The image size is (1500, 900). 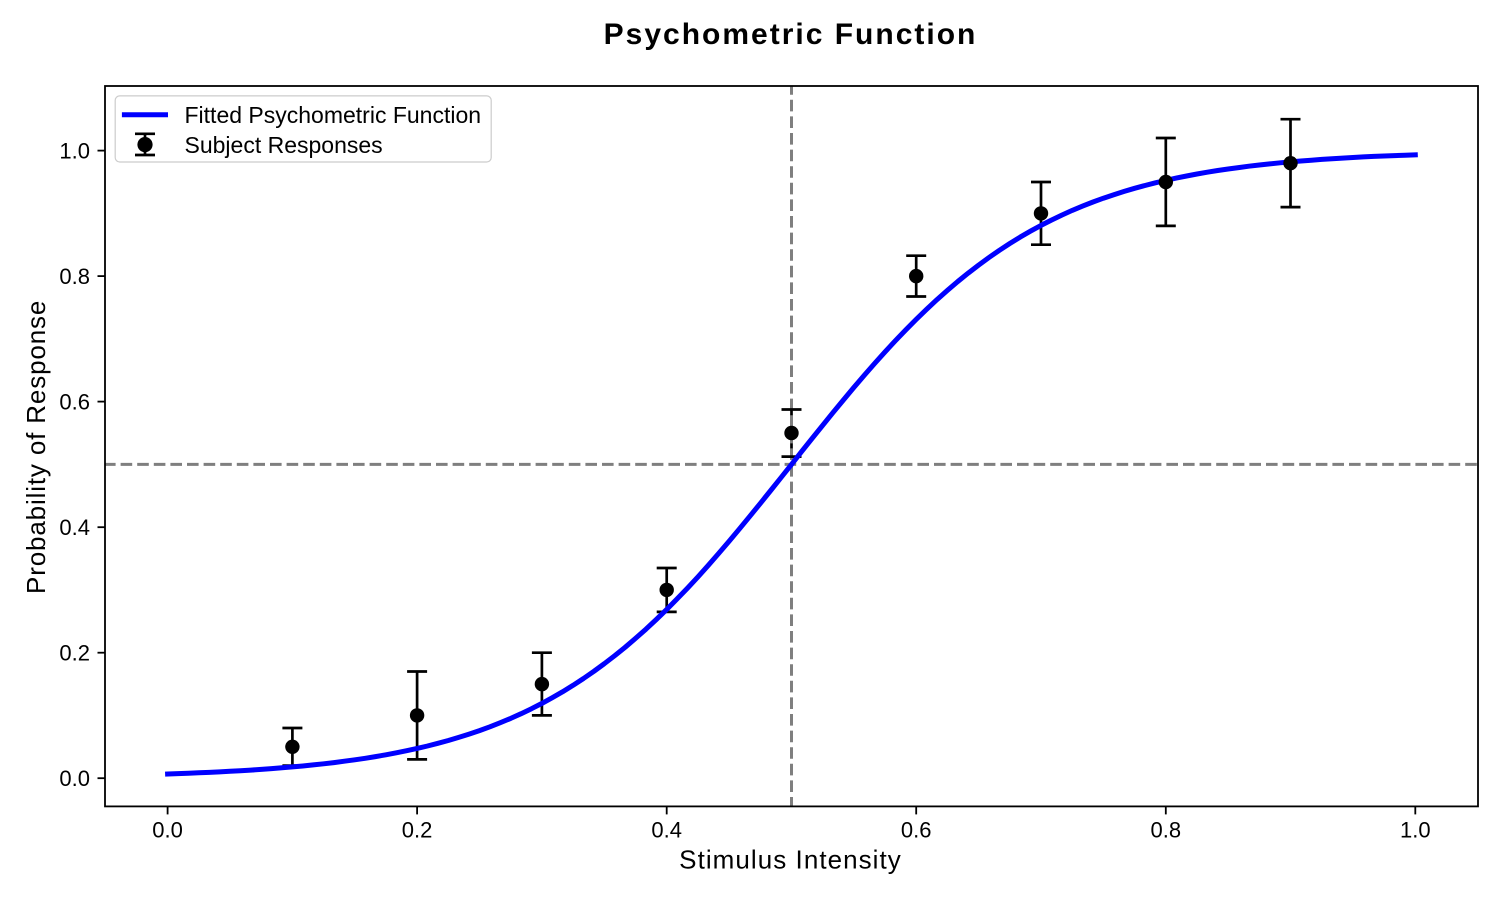 I want to click on svg-text: Stimulus Intensity, so click(x=790, y=860).